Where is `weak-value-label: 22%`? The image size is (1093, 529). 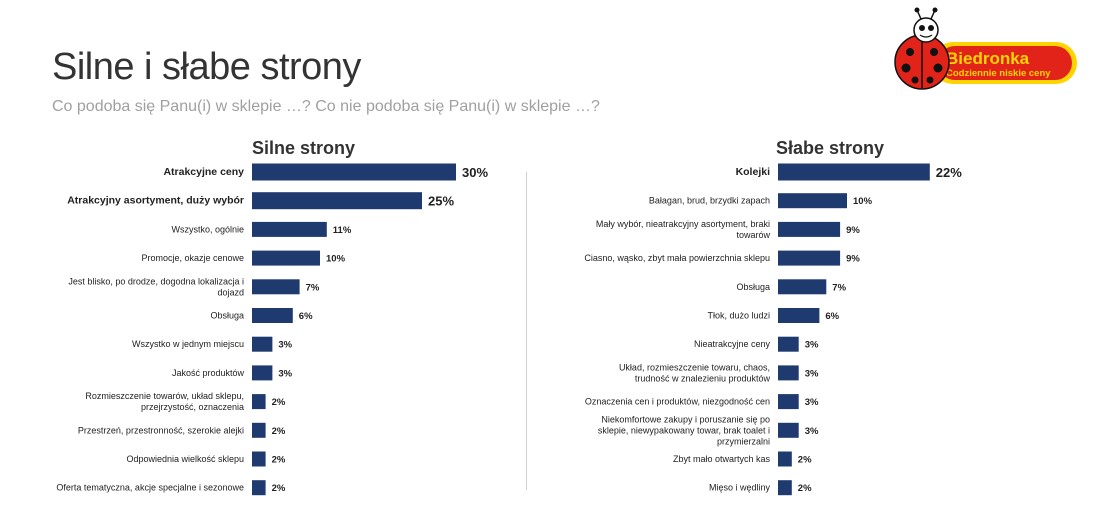 weak-value-label: 22% is located at coordinates (949, 172).